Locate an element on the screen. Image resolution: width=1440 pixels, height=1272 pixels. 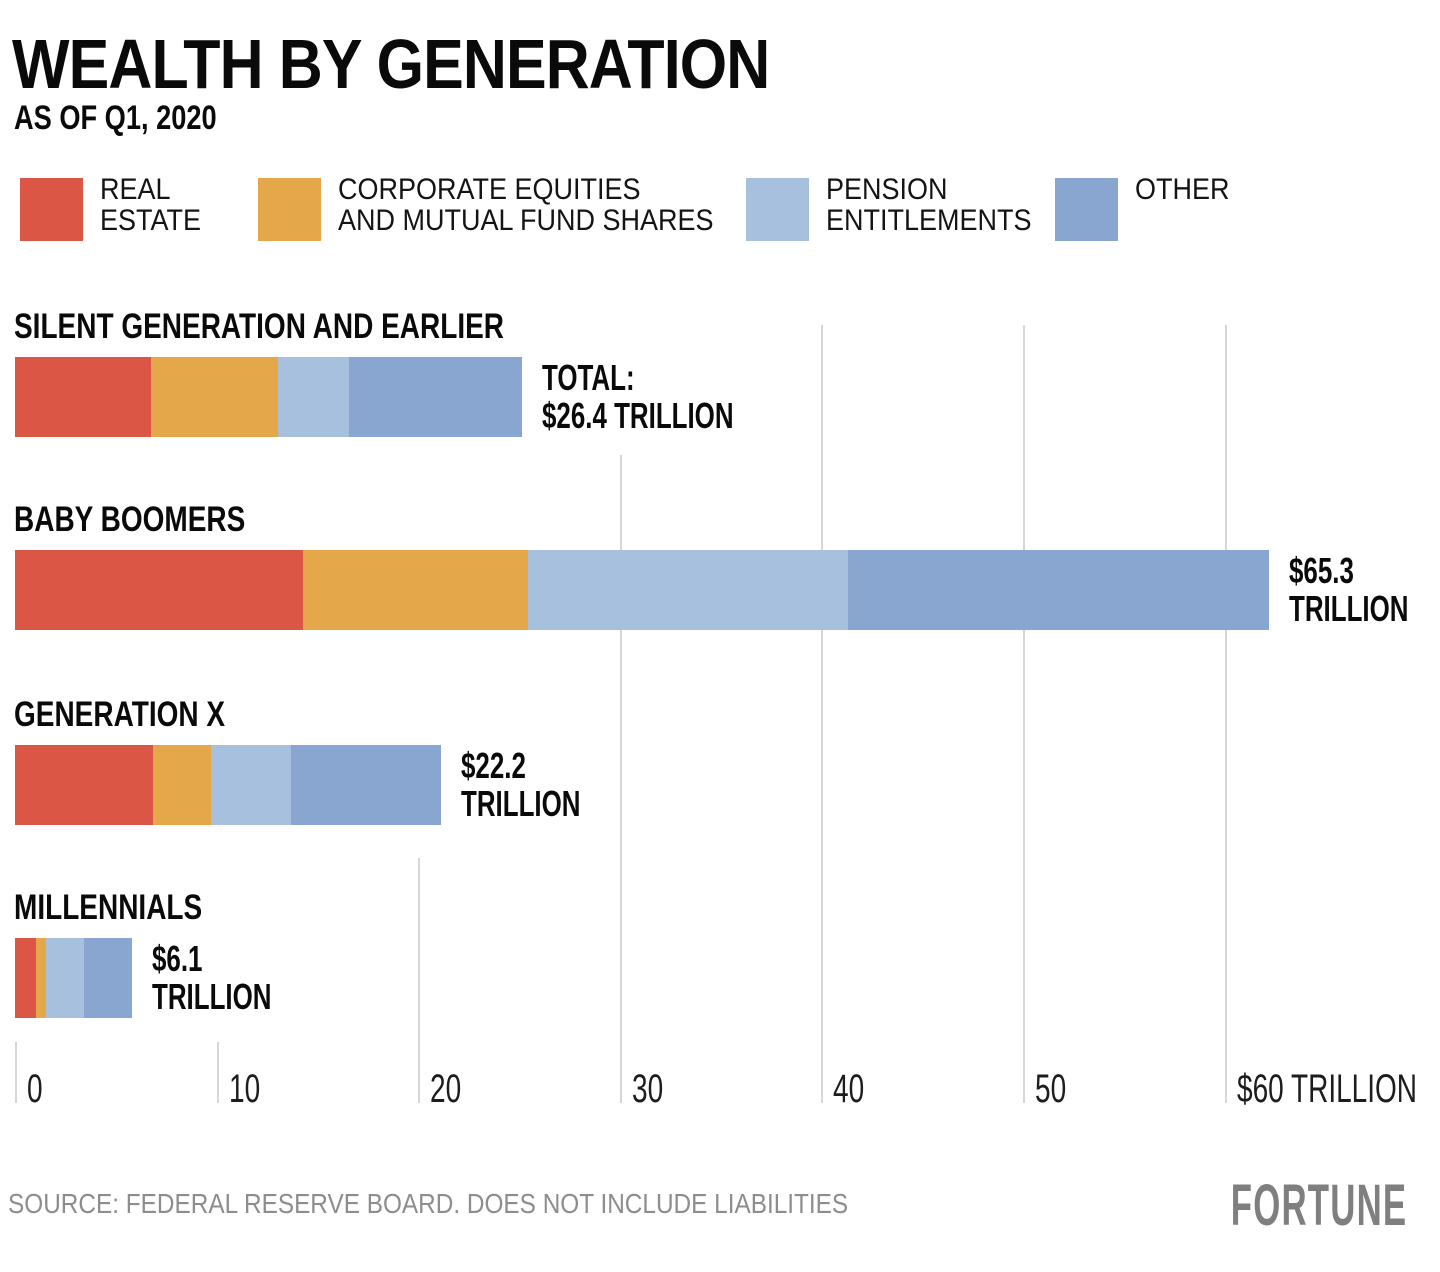
axis-tick-label: 10 is located at coordinates (244, 1089).